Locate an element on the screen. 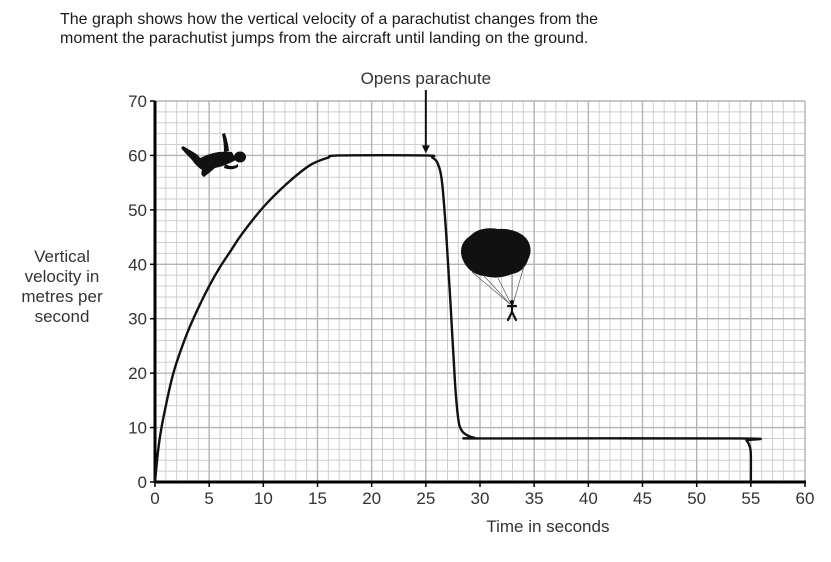 The height and width of the screenshot is (562, 831). y-axis-label-line: second is located at coordinates (62, 316).